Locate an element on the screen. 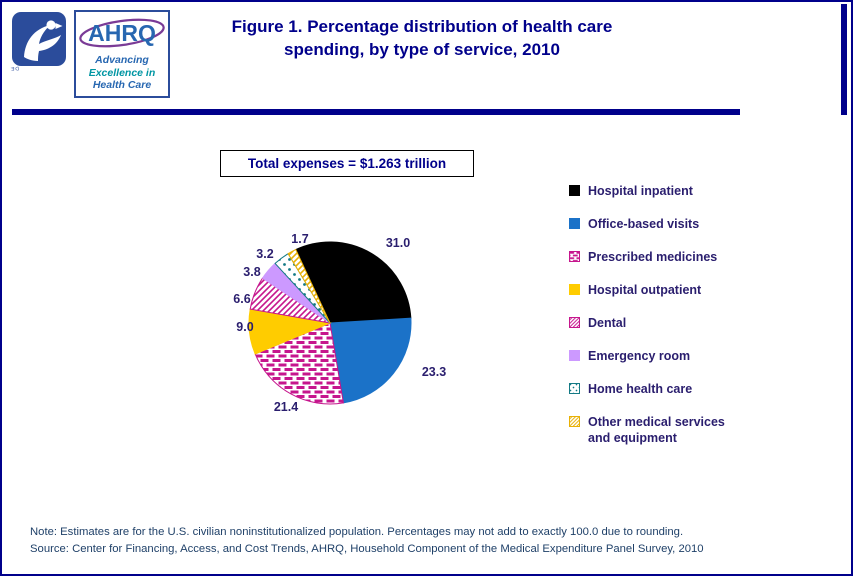 The height and width of the screenshot is (576, 853). pie-value-label: 31.0 is located at coordinates (398, 243).